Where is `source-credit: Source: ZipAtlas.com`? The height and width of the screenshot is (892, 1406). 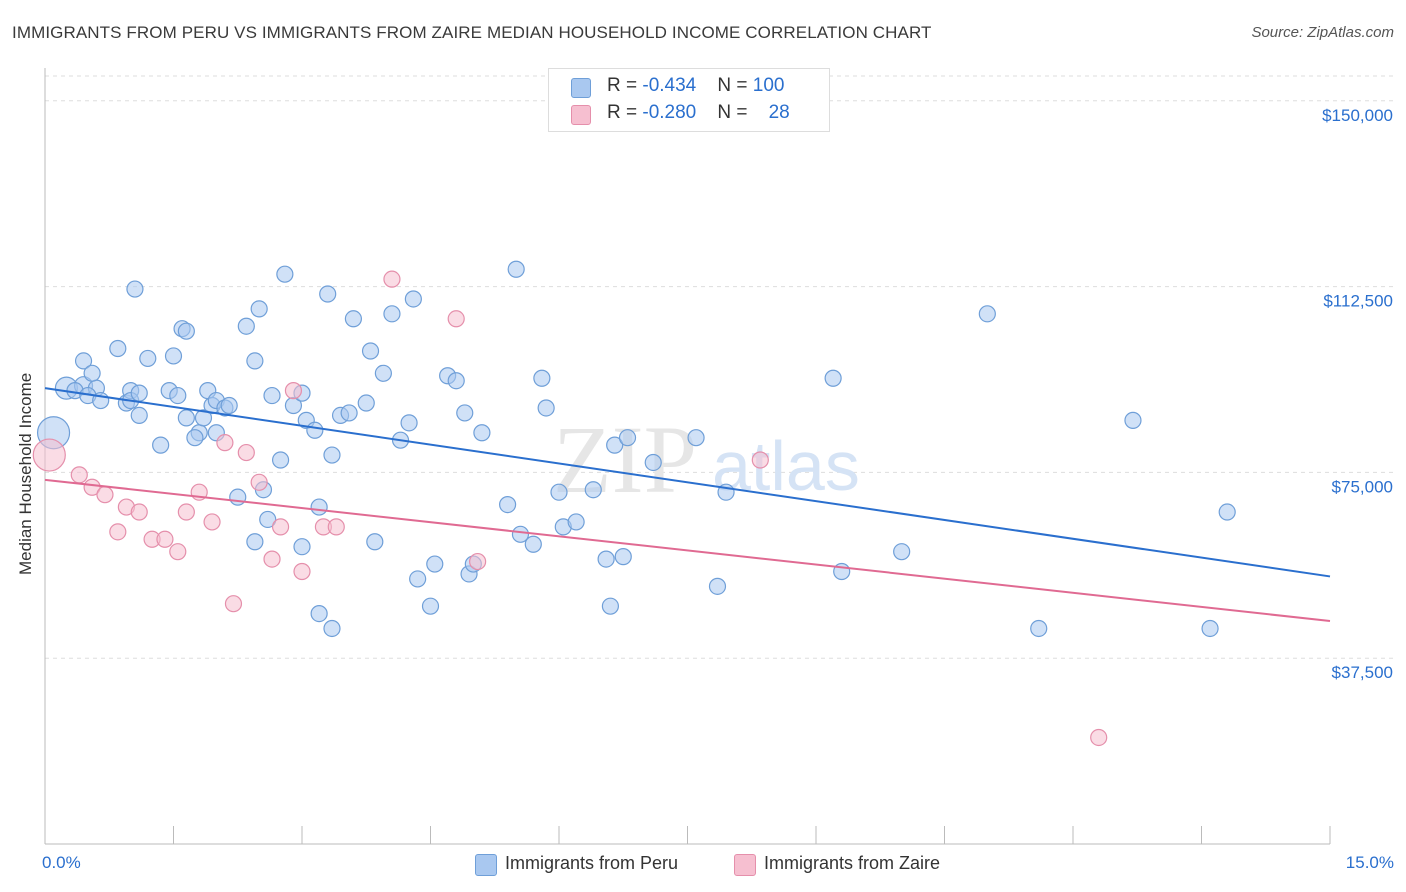
source-credit: Source: ZipAtlas.com is located at coordinates (1322, 32).